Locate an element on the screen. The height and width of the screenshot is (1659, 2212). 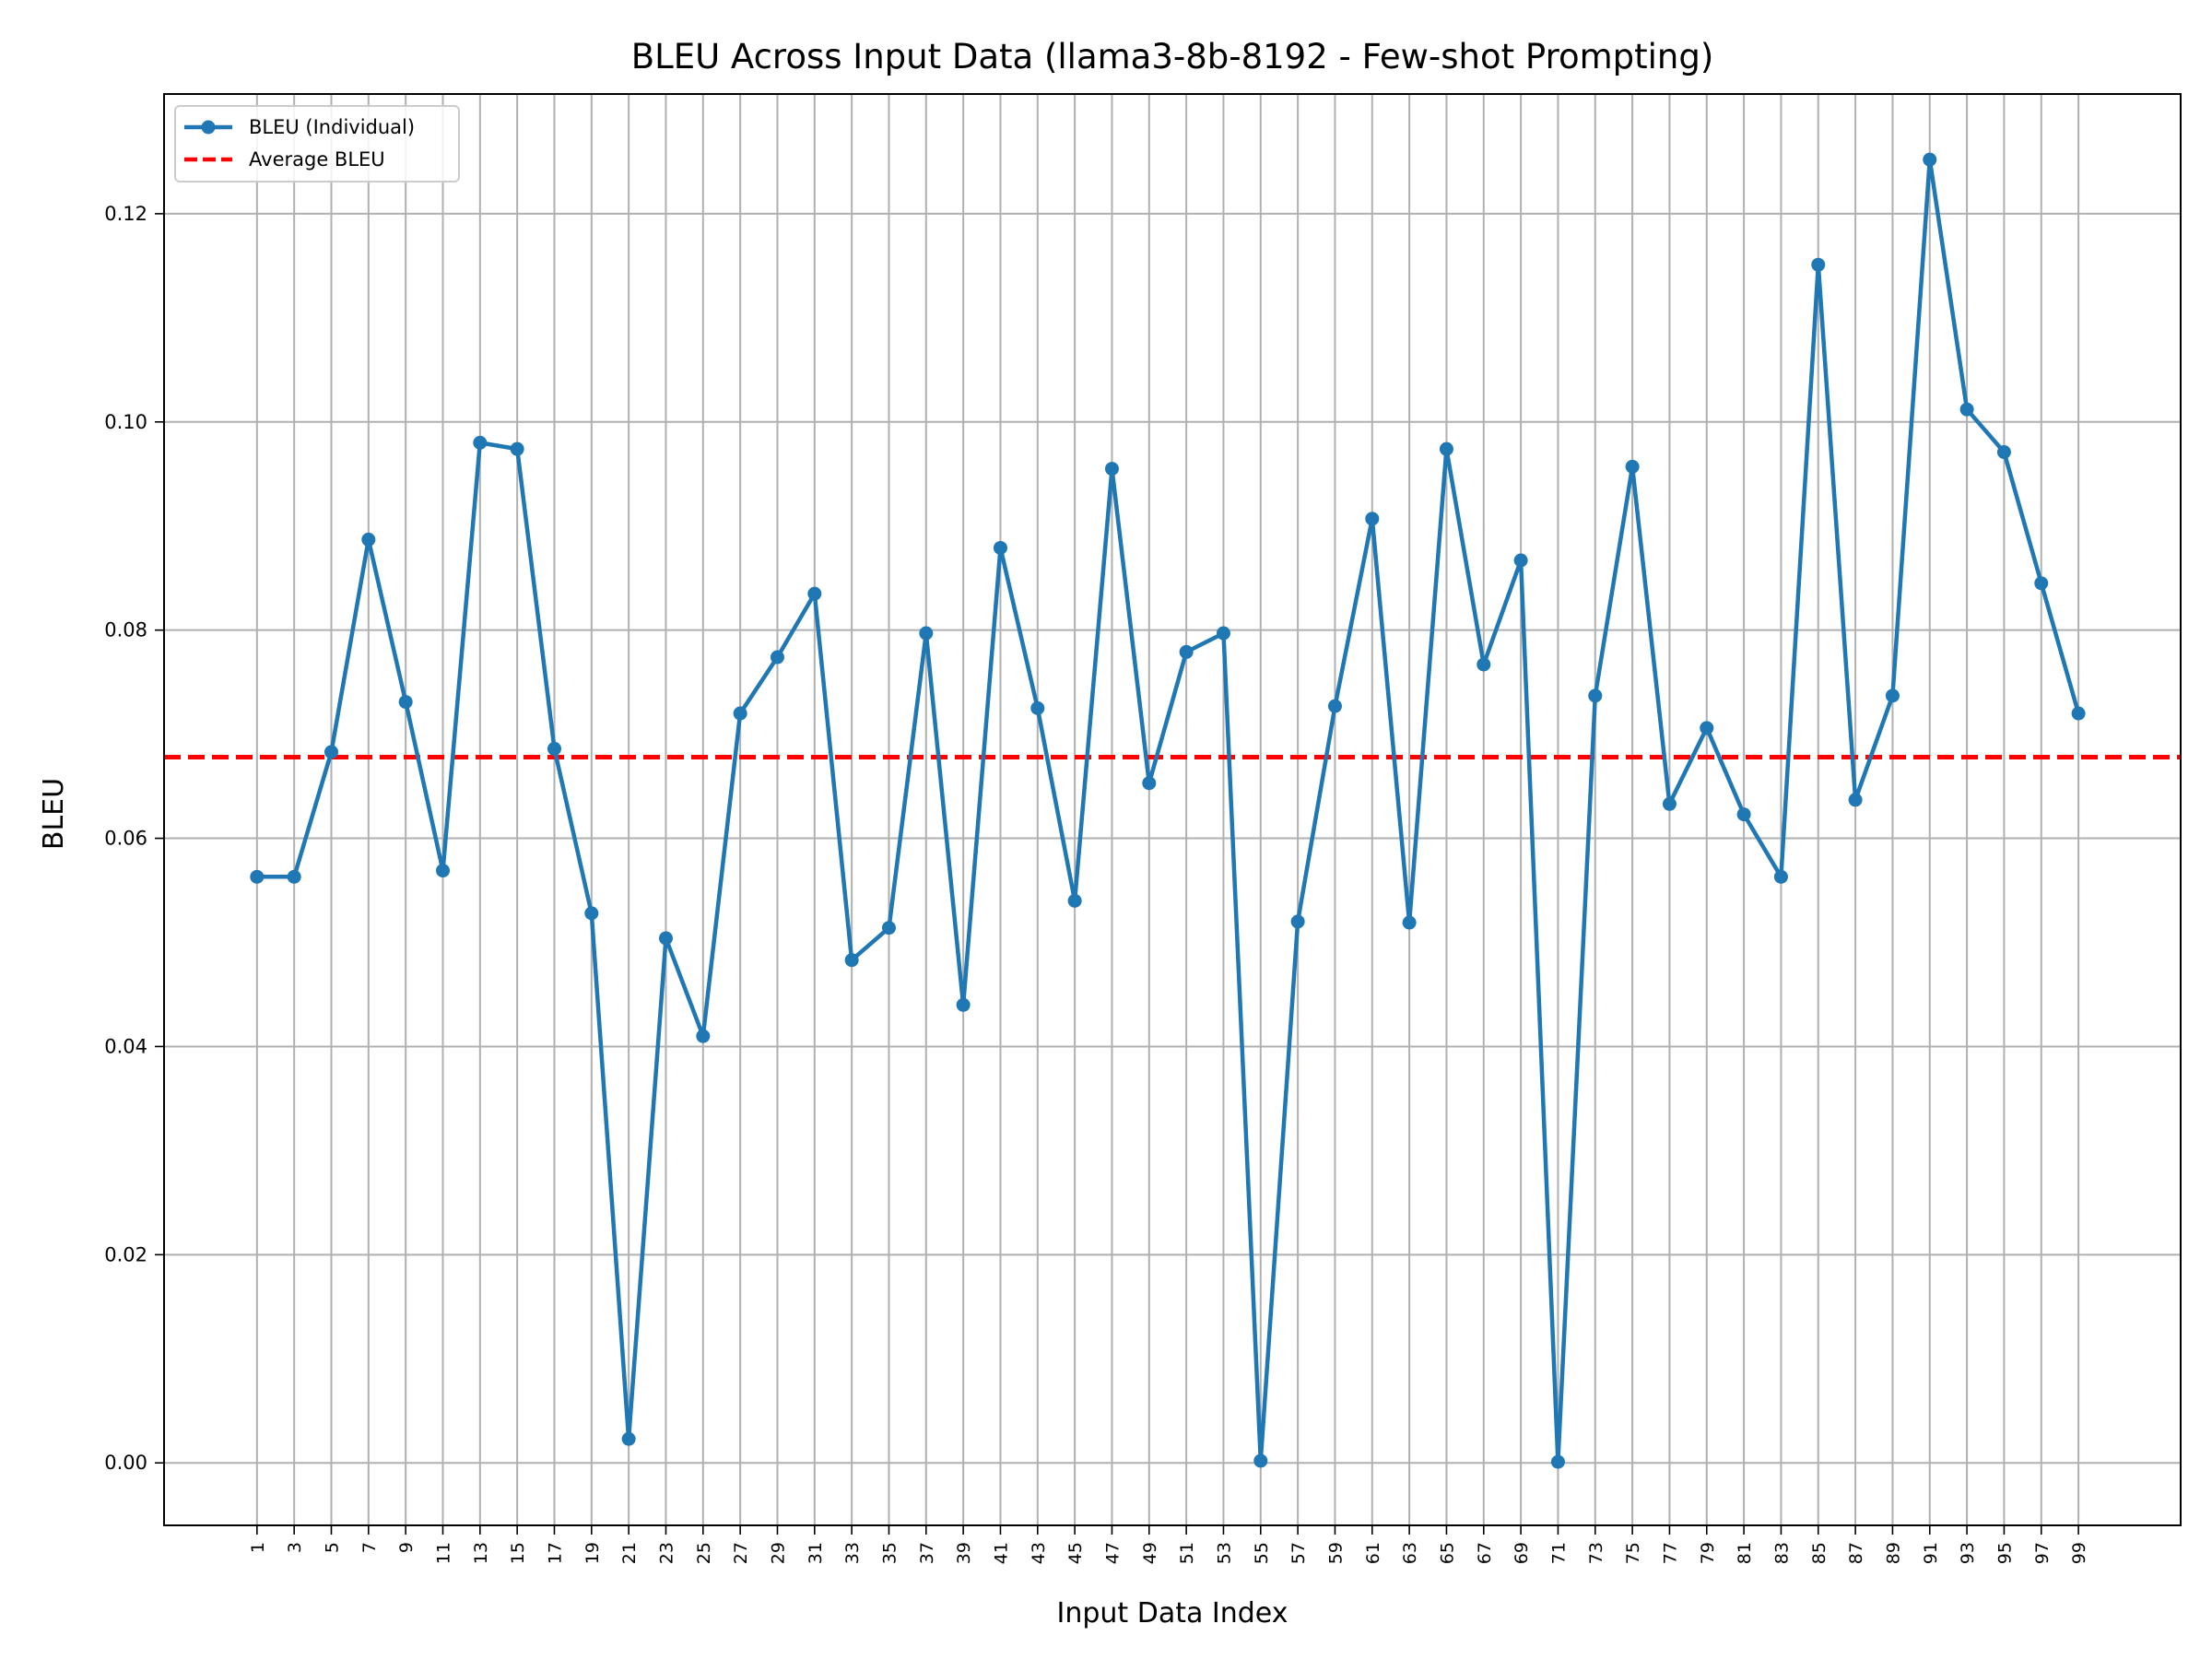
x-tick-label: 39 is located at coordinates (964, 1553).